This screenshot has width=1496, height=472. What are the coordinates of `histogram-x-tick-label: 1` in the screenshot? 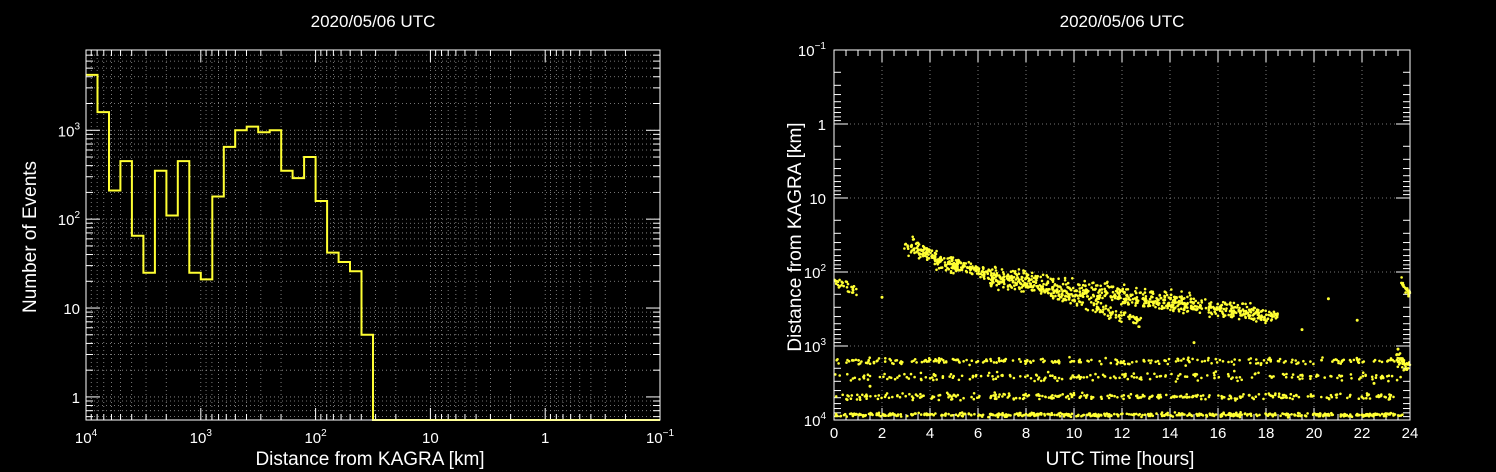 It's located at (545, 438).